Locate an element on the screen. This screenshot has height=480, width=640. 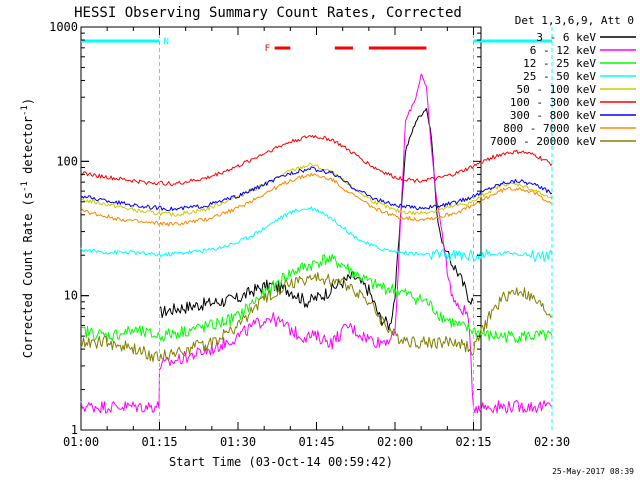
x-tick-label-1: 01:15 is located at coordinates (159, 442).